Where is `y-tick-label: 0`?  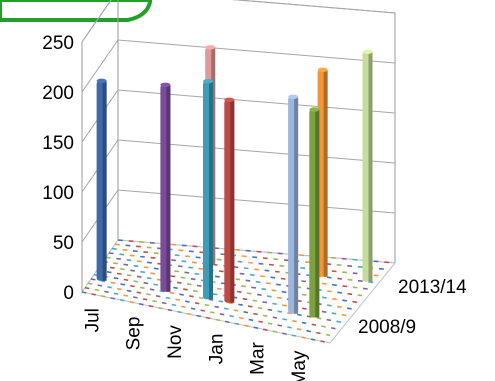 y-tick-label: 0 is located at coordinates (68, 293).